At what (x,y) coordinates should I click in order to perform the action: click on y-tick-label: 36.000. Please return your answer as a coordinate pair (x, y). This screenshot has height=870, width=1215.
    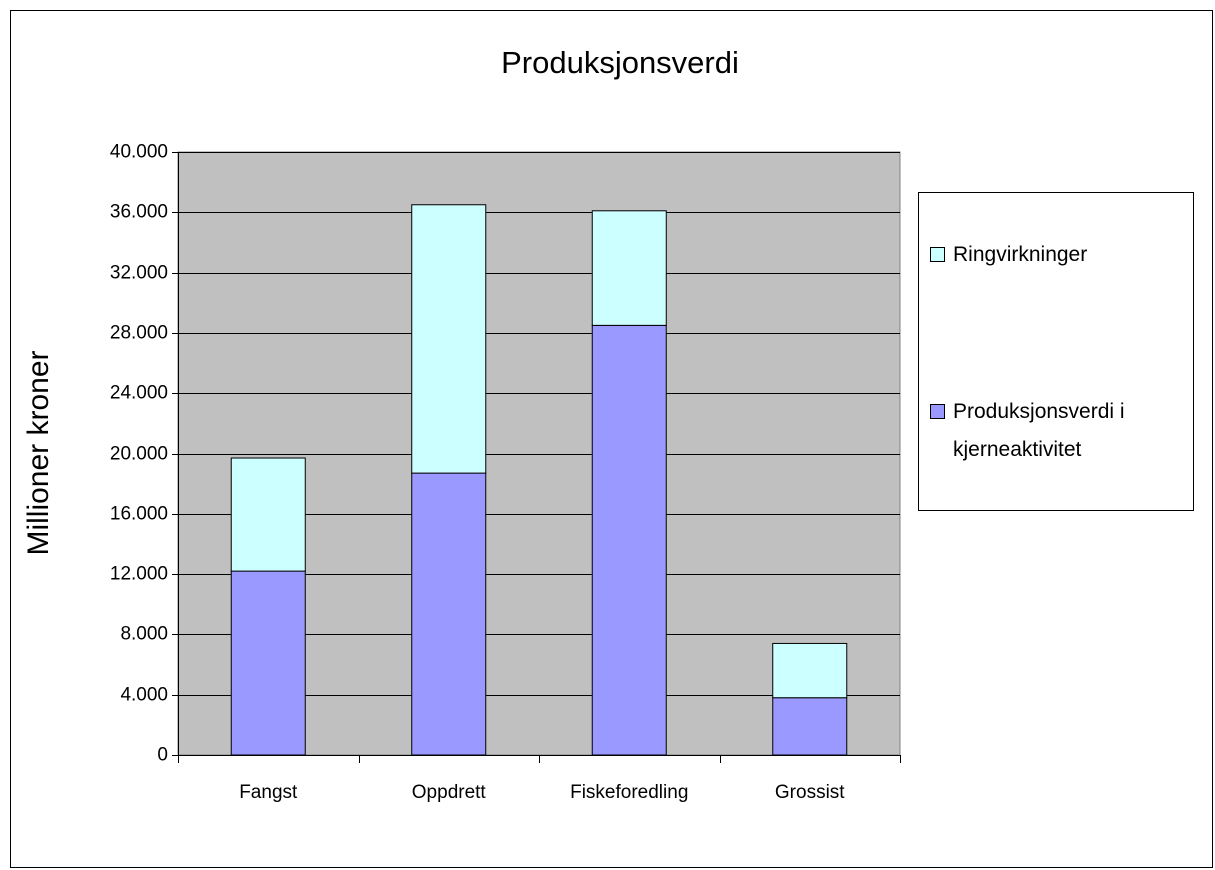
    Looking at the image, I should click on (139, 212).